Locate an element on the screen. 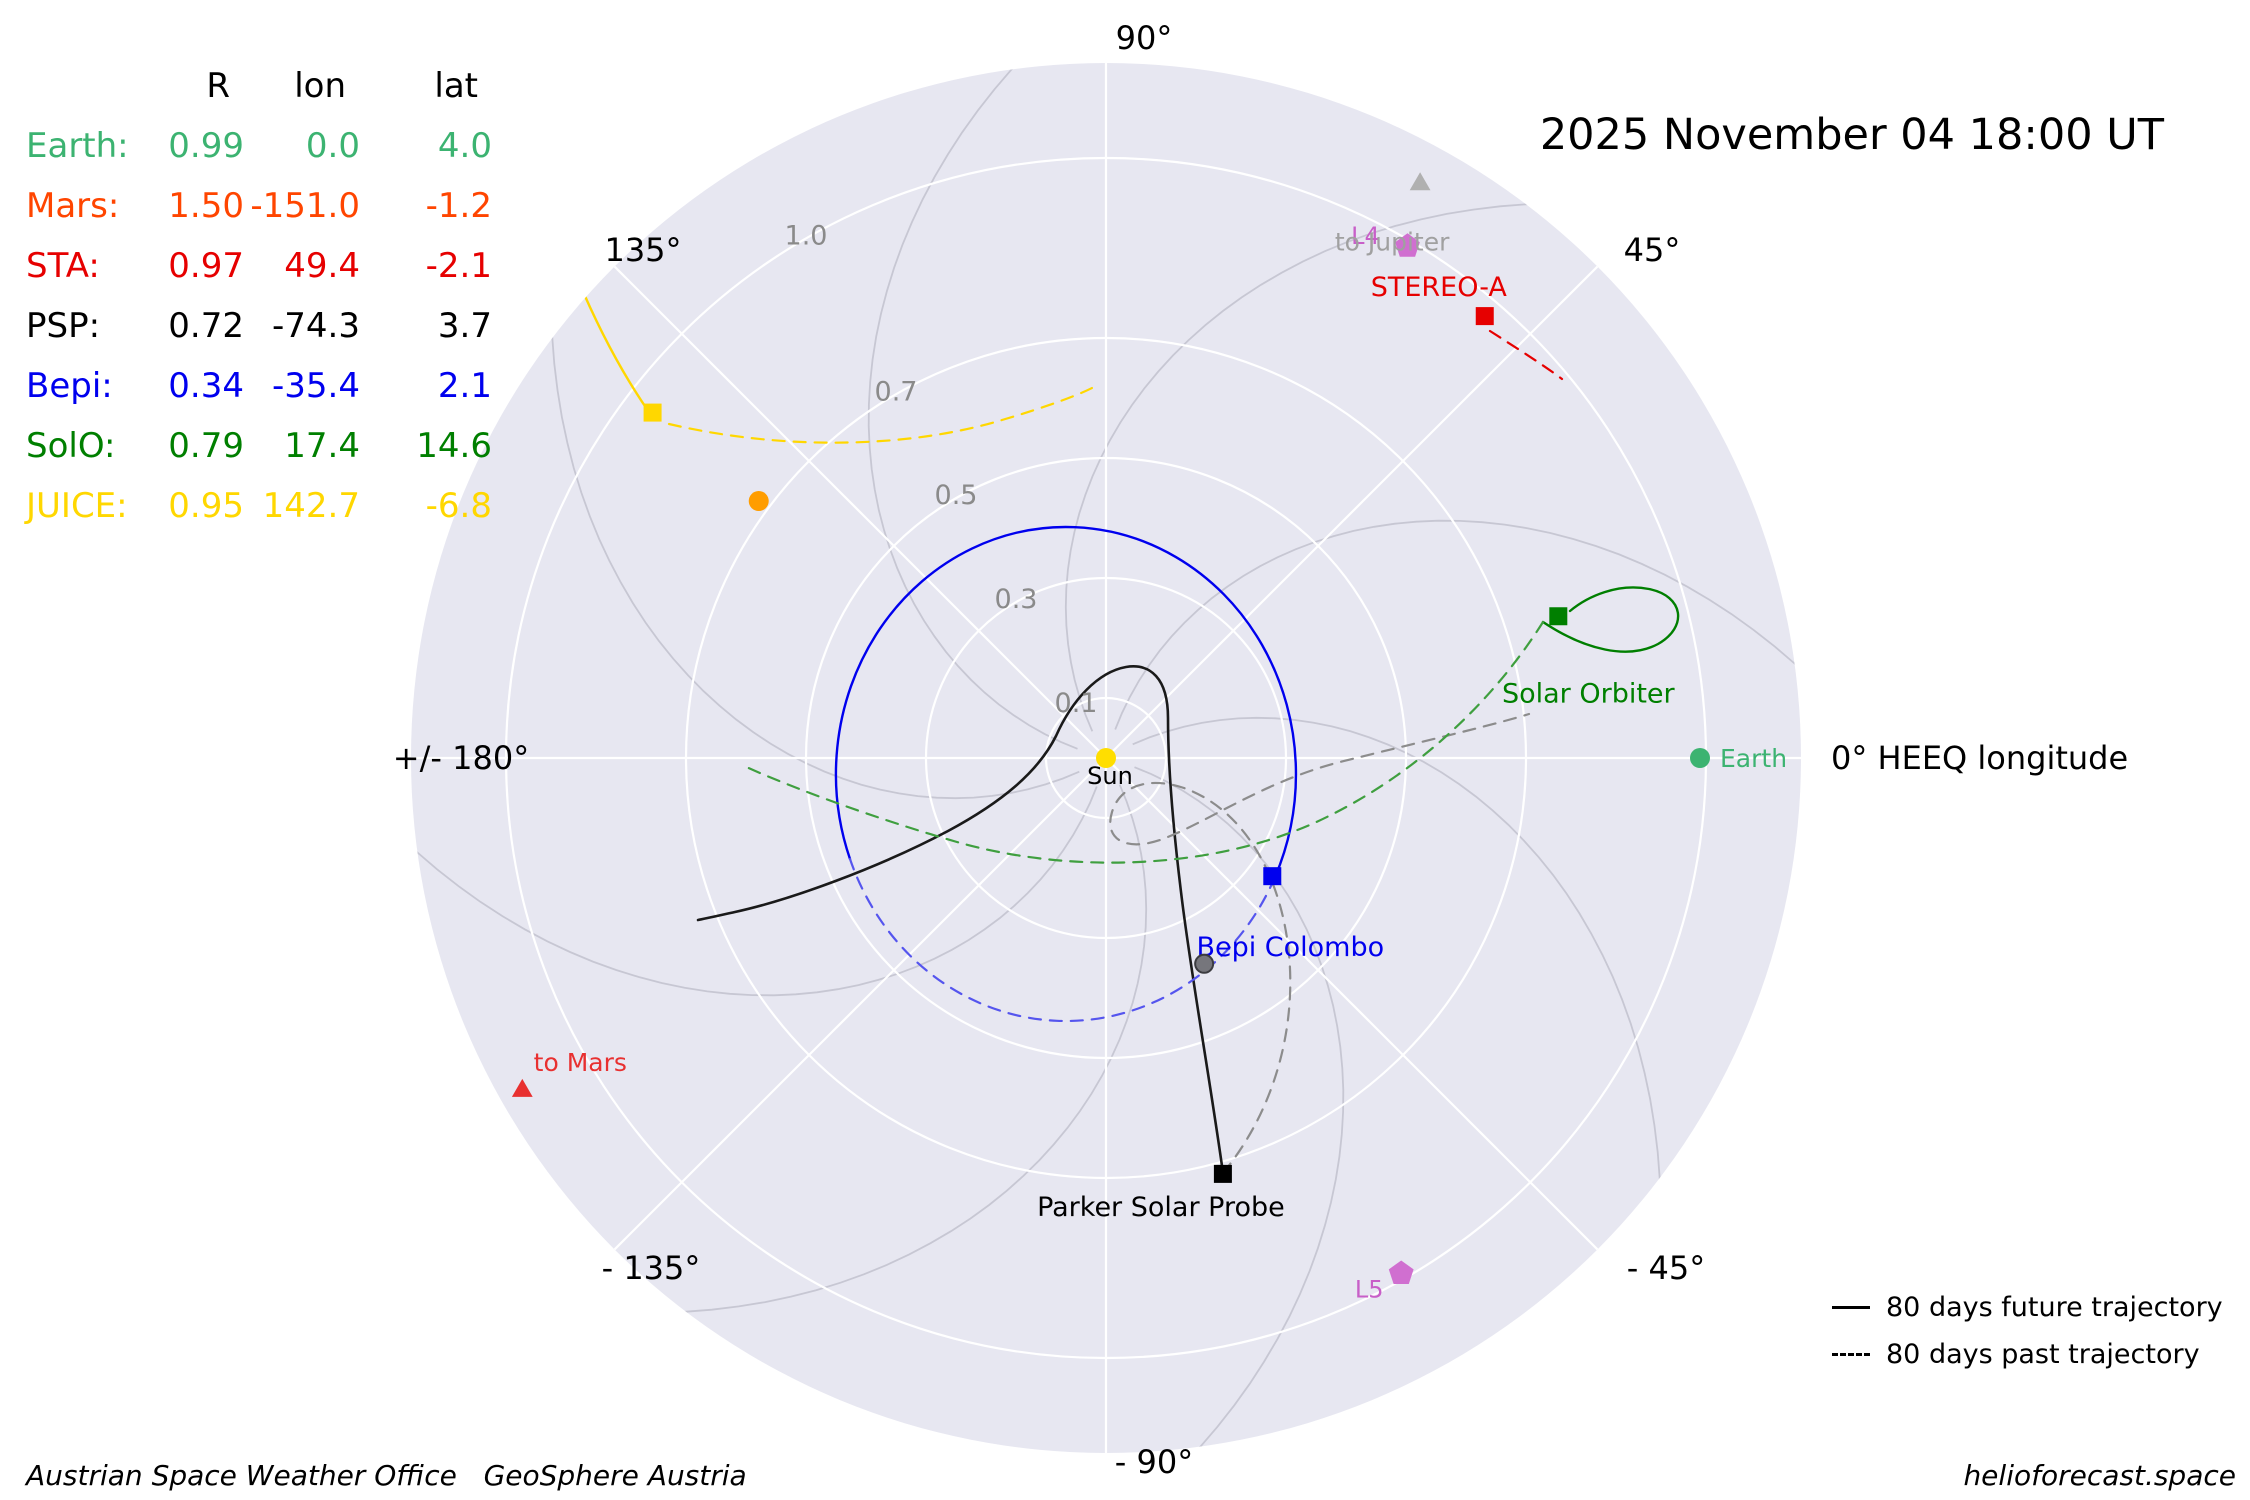 The image size is (2250, 1500). table-row-name: Earth: is located at coordinates (77, 146).